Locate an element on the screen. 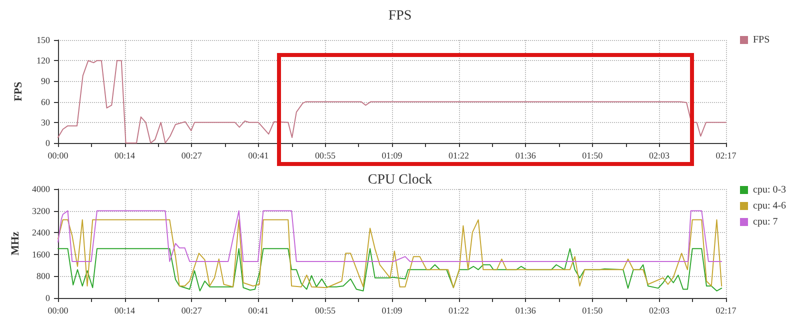  chart-title: CPU Clock is located at coordinates (400, 180).